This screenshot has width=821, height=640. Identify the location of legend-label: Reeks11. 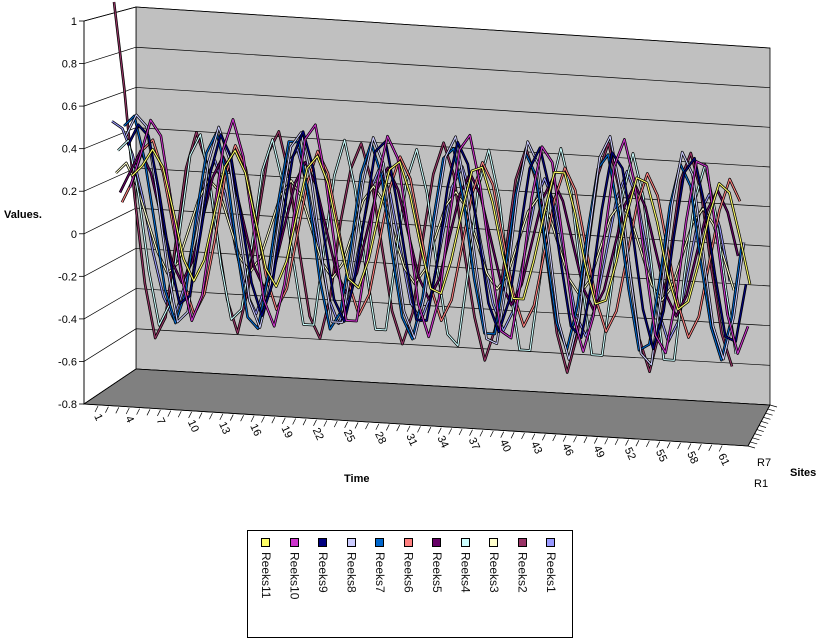
(266, 575).